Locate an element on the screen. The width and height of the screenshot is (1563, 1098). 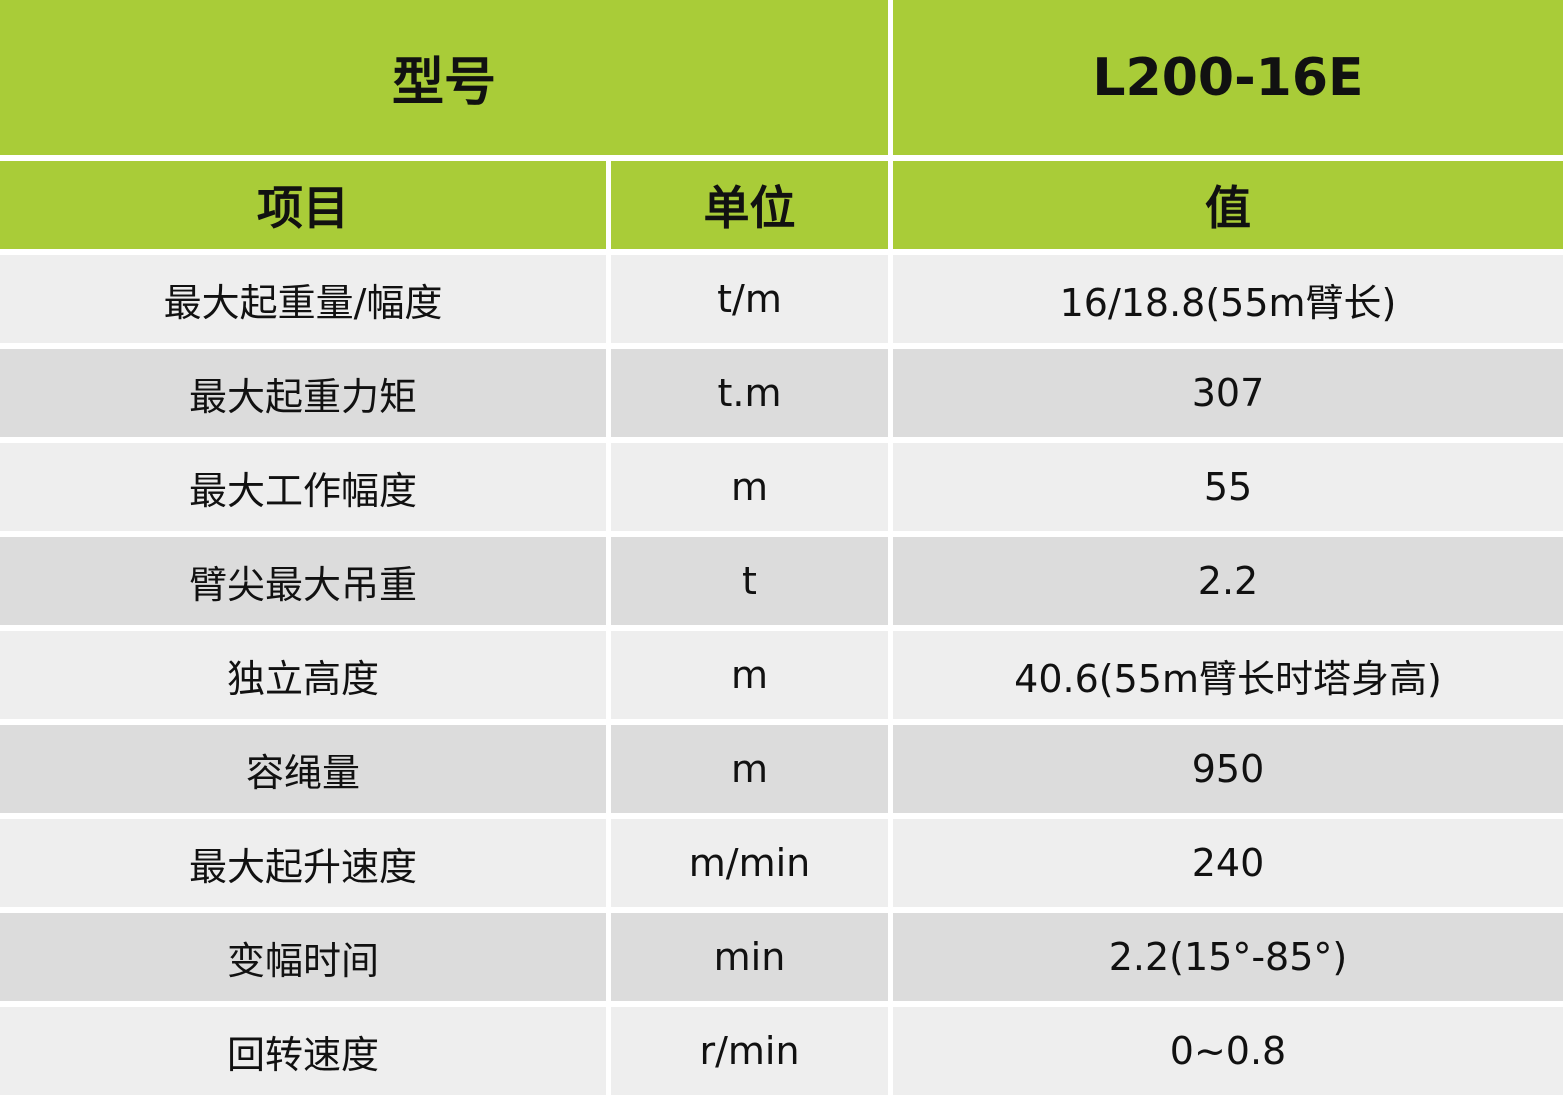
table-cell-item: 容绳量 is located at coordinates (303, 769).